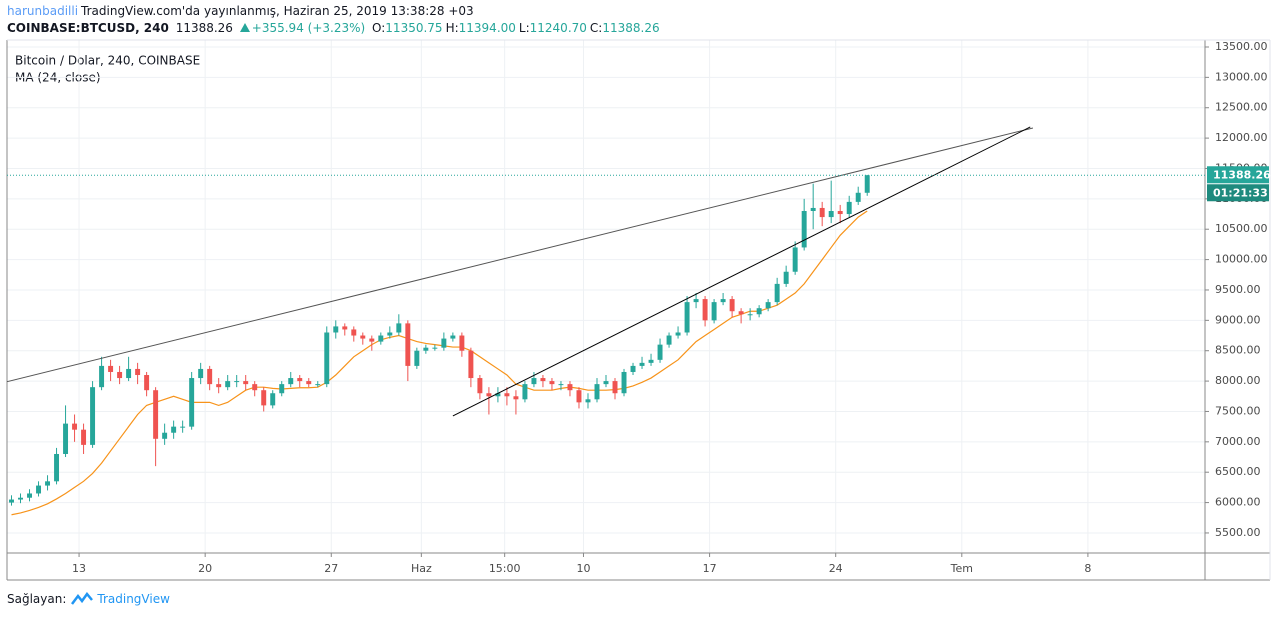 The image size is (1274, 618). What do you see at coordinates (331, 568) in the screenshot?
I see `x-tick-label: 27` at bounding box center [331, 568].